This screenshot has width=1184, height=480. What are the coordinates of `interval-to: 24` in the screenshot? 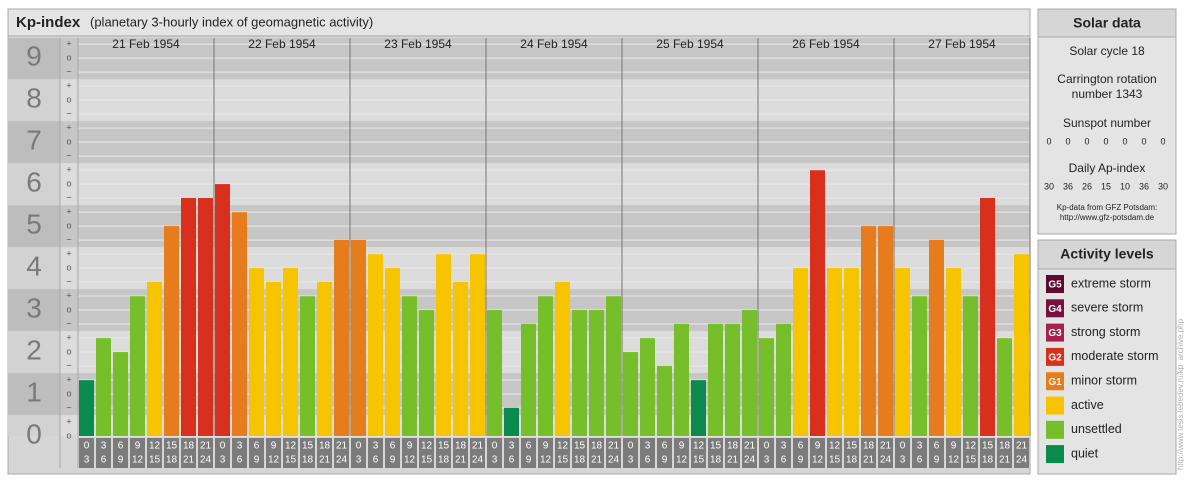 It's located at (614, 460).